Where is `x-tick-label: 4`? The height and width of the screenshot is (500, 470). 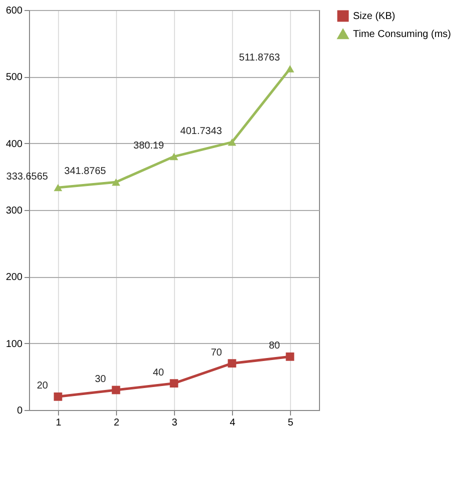 x-tick-label: 4 is located at coordinates (233, 423).